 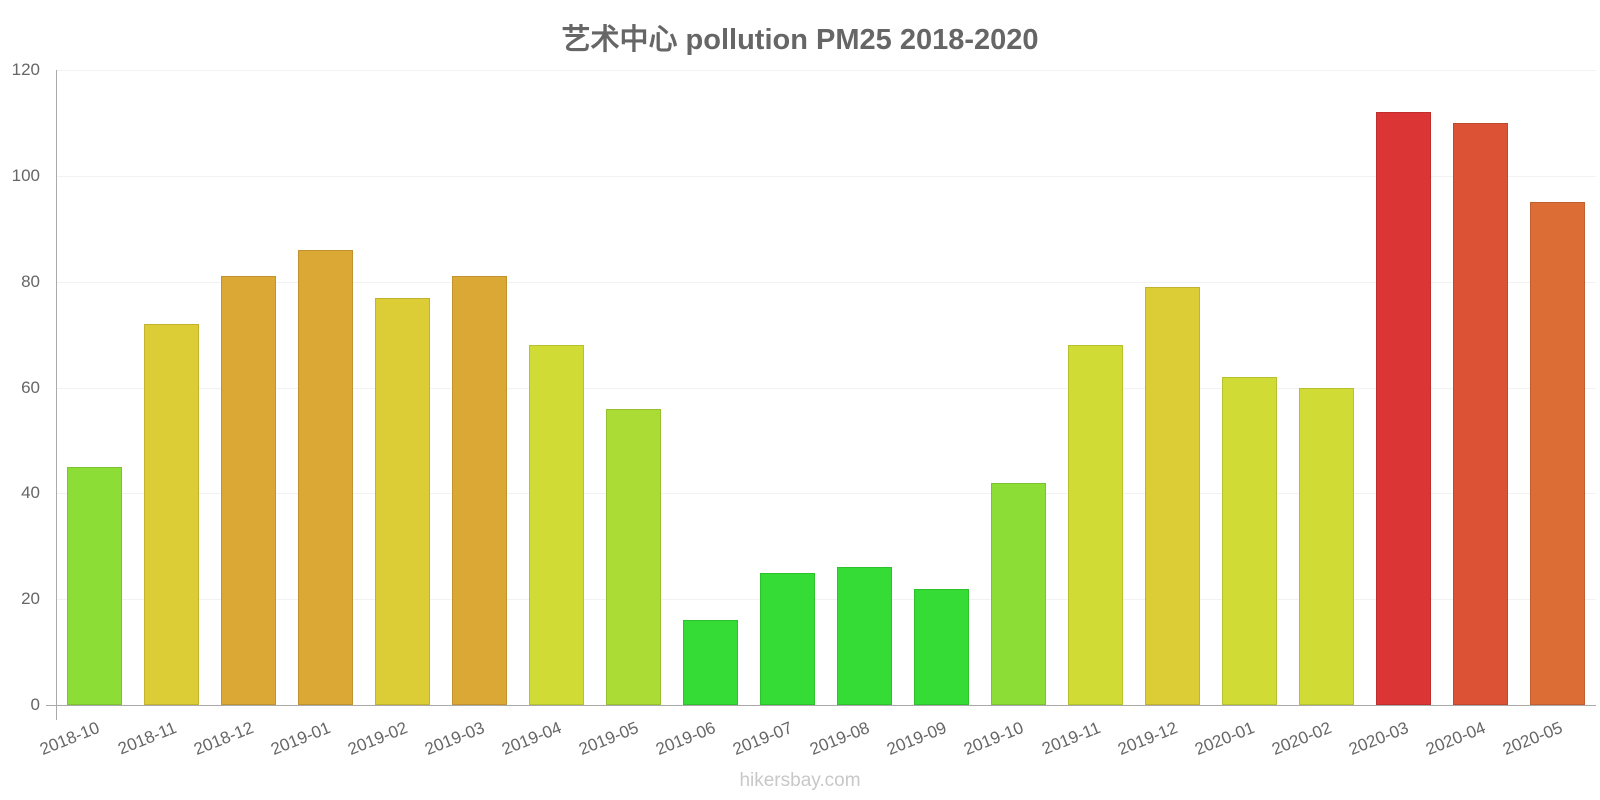 I want to click on x-tick-label: 2018-12, so click(x=223, y=738).